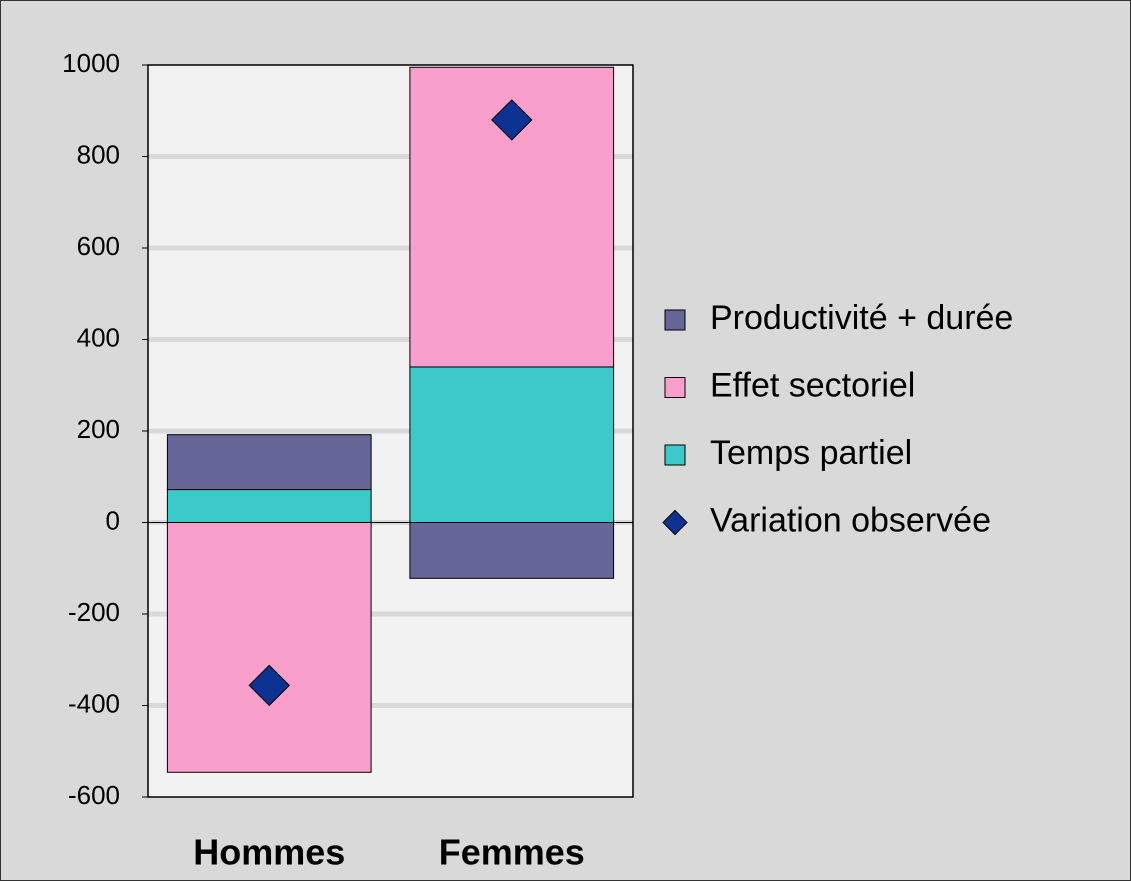 The height and width of the screenshot is (881, 1131). Describe the element at coordinates (98, 429) in the screenshot. I see `y-tick-label: 200` at that location.